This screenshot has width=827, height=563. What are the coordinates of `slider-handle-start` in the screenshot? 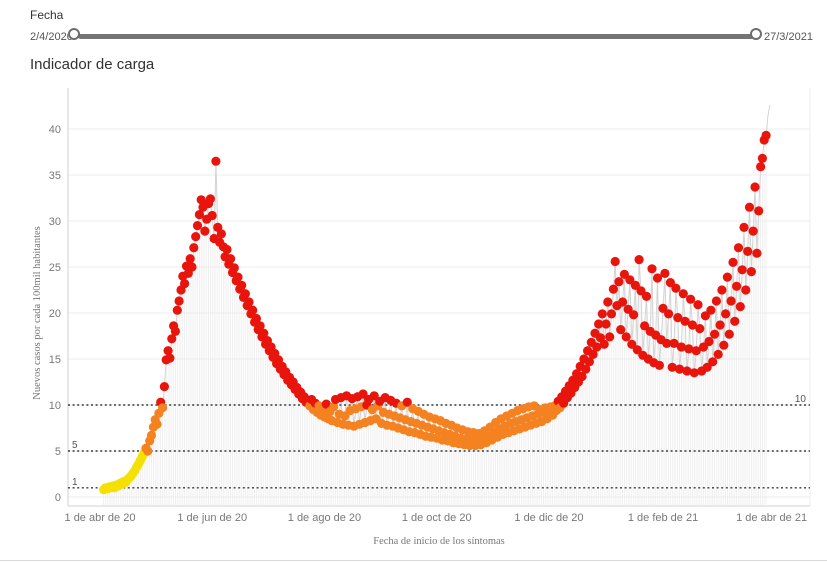 It's located at (74, 34).